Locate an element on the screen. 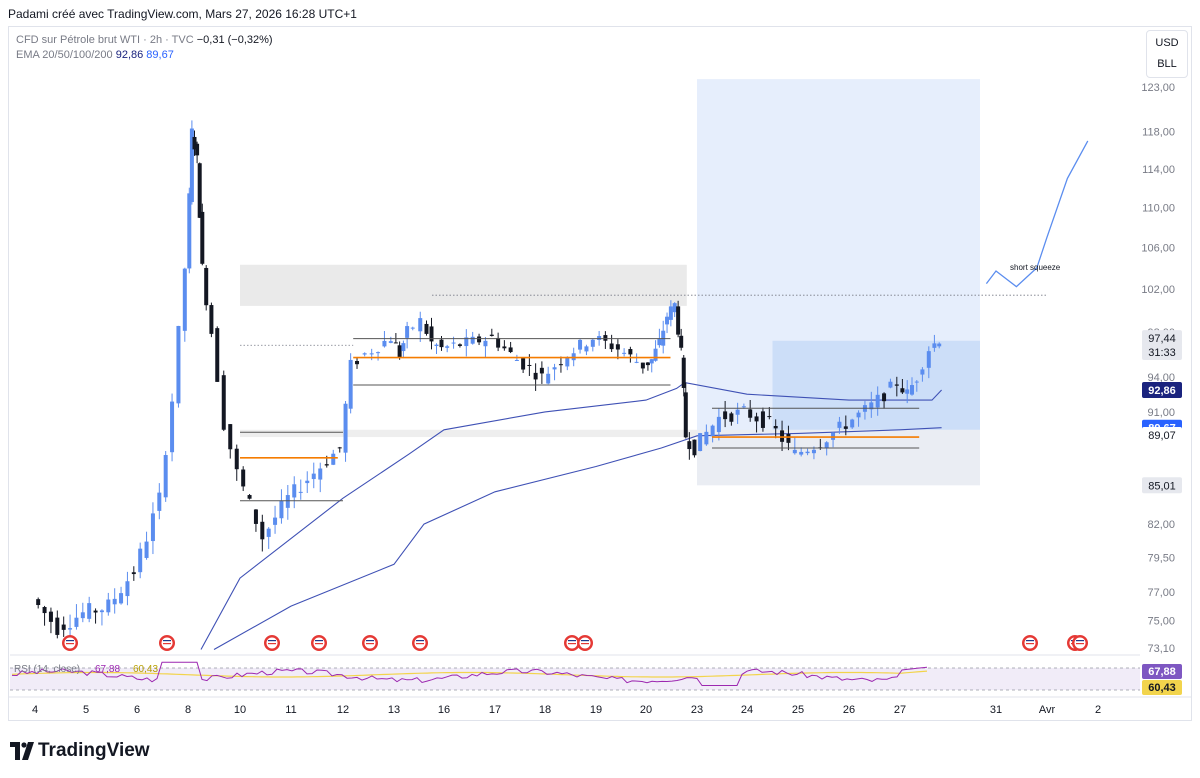 The height and width of the screenshot is (778, 1200). resistance-zone is located at coordinates (463, 285).